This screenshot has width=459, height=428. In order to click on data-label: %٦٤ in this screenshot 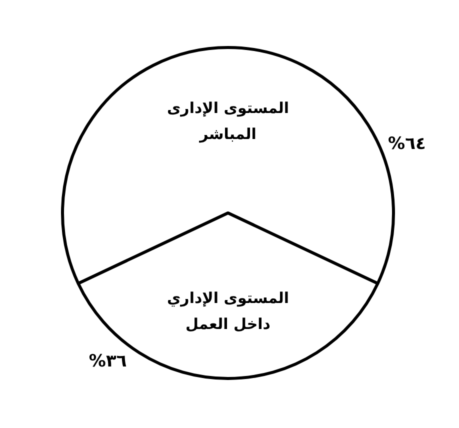, I will do `click(407, 144)`.